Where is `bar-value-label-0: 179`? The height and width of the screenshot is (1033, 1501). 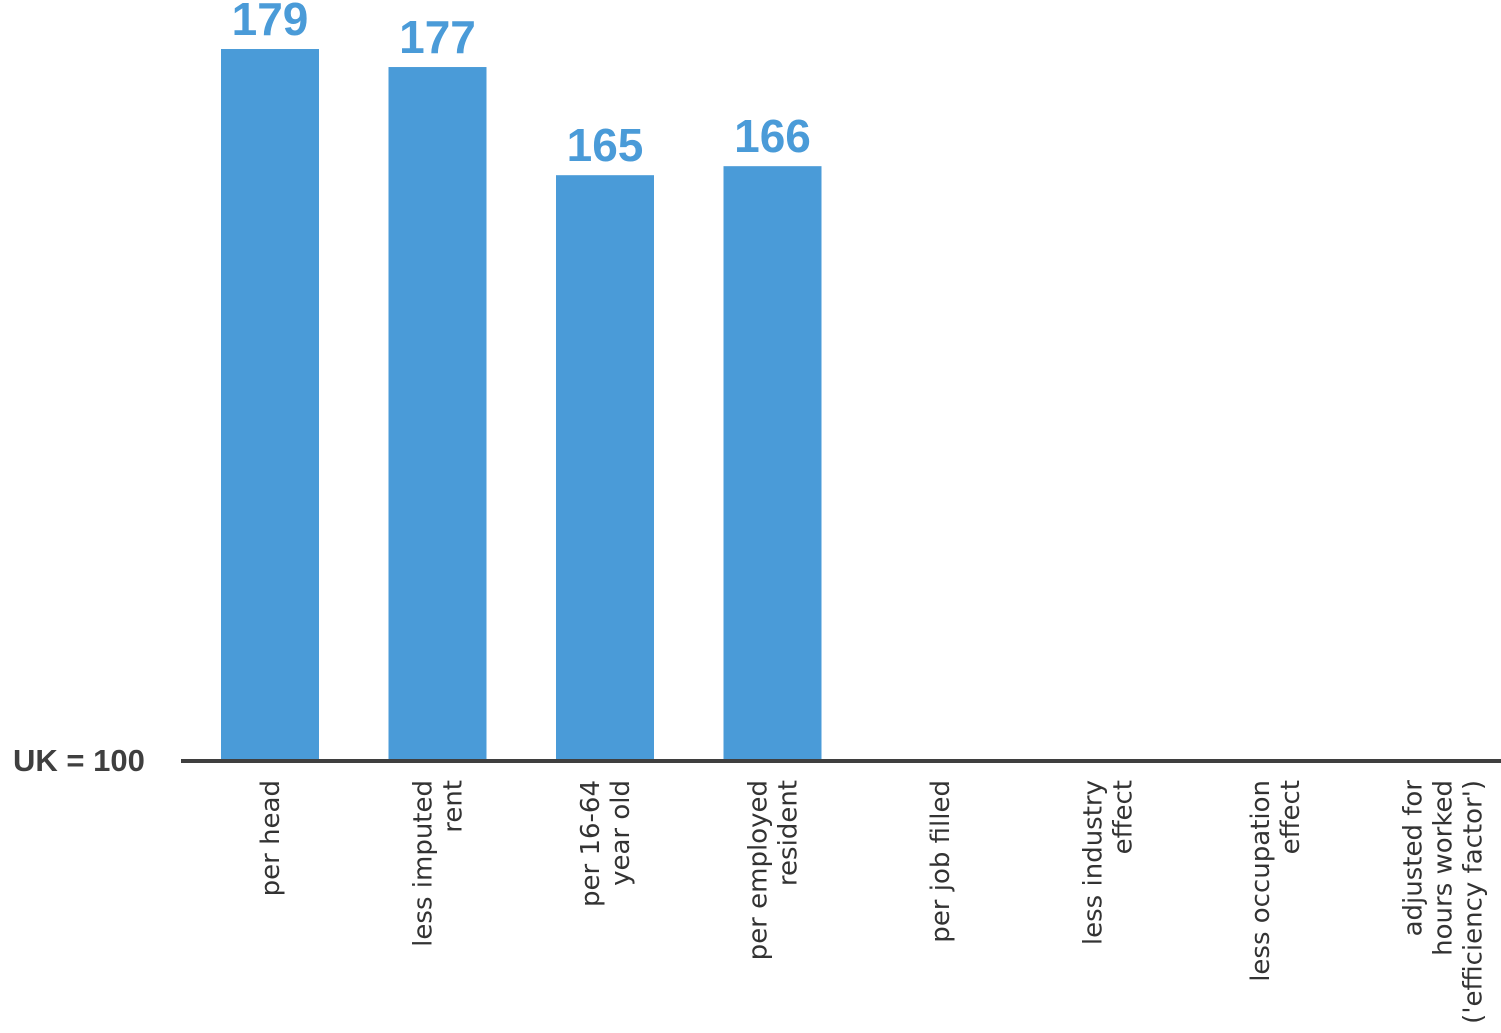 bar-value-label-0: 179 is located at coordinates (270, 22).